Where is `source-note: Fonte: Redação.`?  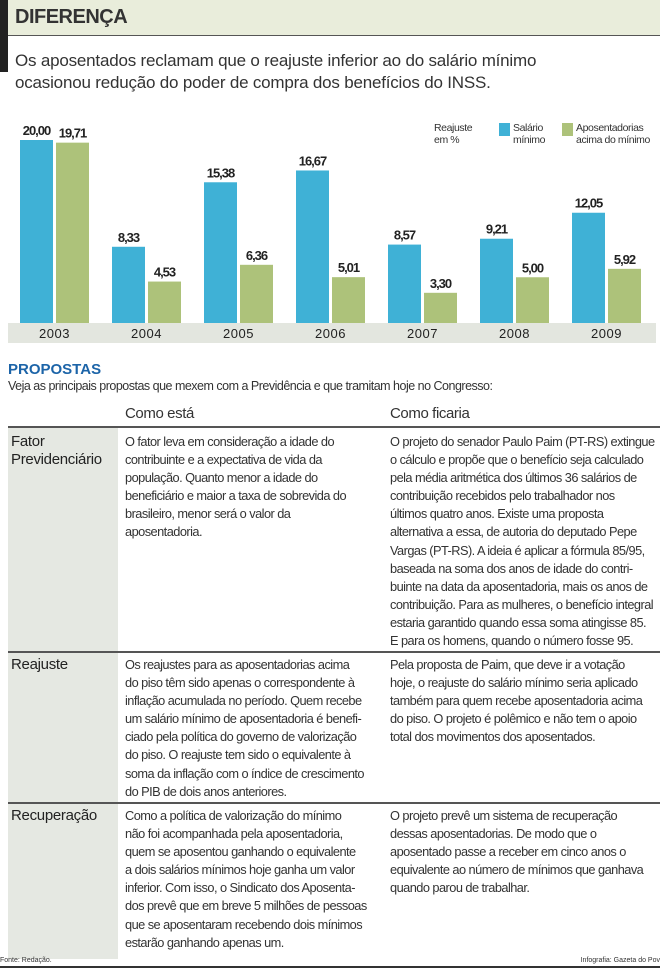
source-note: Fonte: Redação. is located at coordinates (26, 960).